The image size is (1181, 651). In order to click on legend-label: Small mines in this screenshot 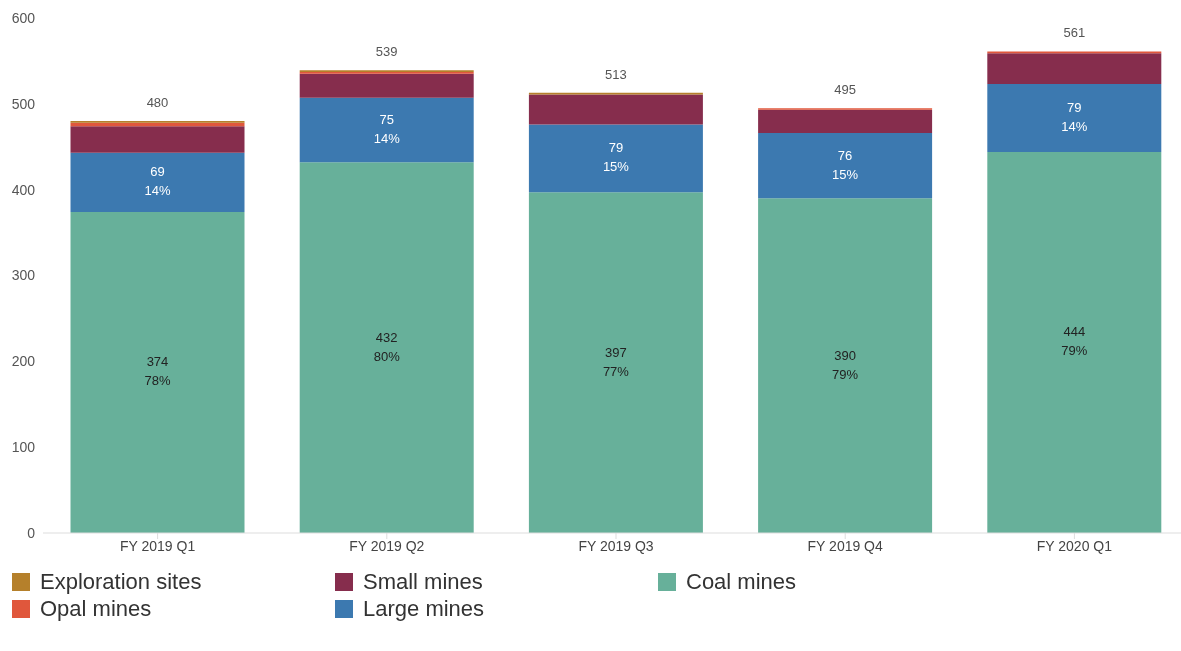, I will do `click(423, 581)`.